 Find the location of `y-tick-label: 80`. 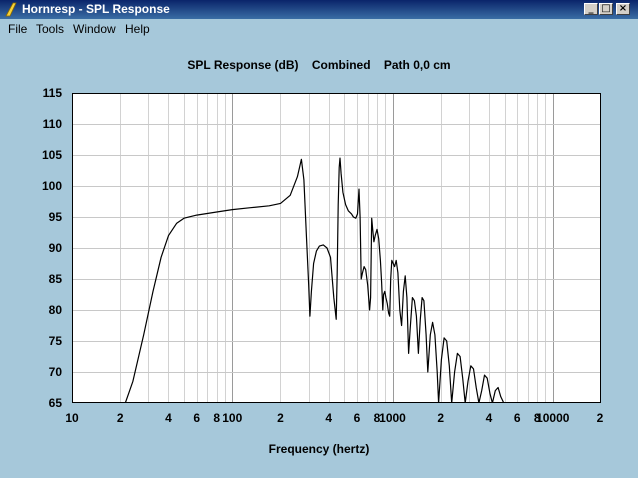

y-tick-label: 80 is located at coordinates (55, 310).